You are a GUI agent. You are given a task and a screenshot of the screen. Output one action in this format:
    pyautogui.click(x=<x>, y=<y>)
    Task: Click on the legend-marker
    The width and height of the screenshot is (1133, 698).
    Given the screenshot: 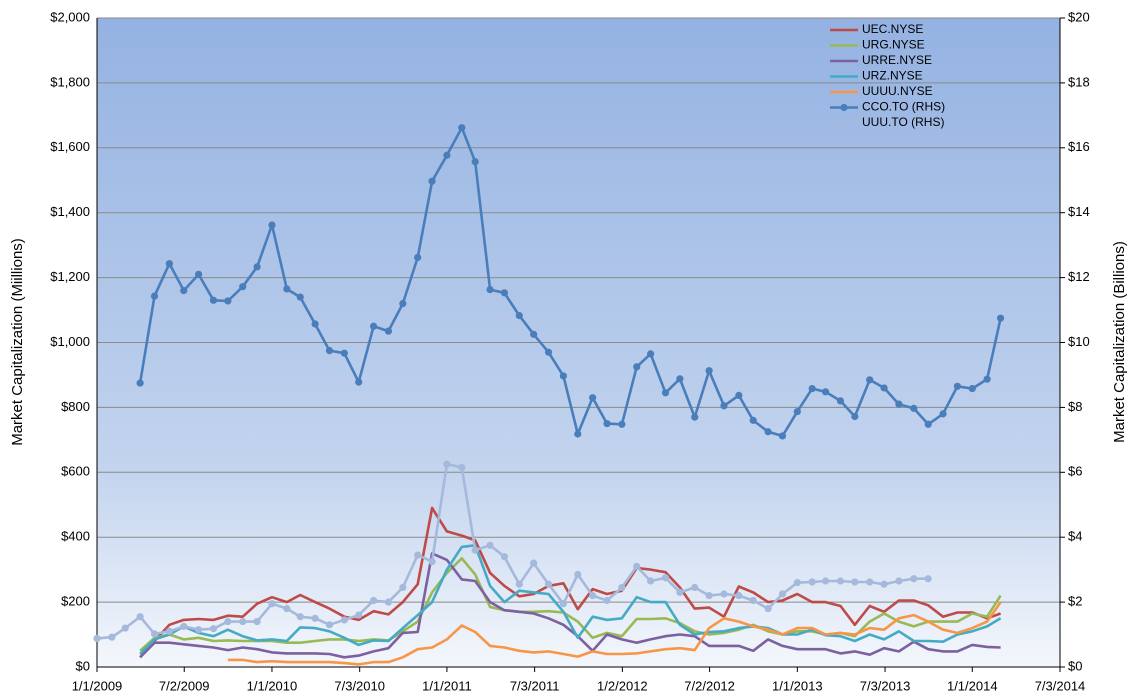 What is the action you would take?
    pyautogui.click(x=844, y=123)
    